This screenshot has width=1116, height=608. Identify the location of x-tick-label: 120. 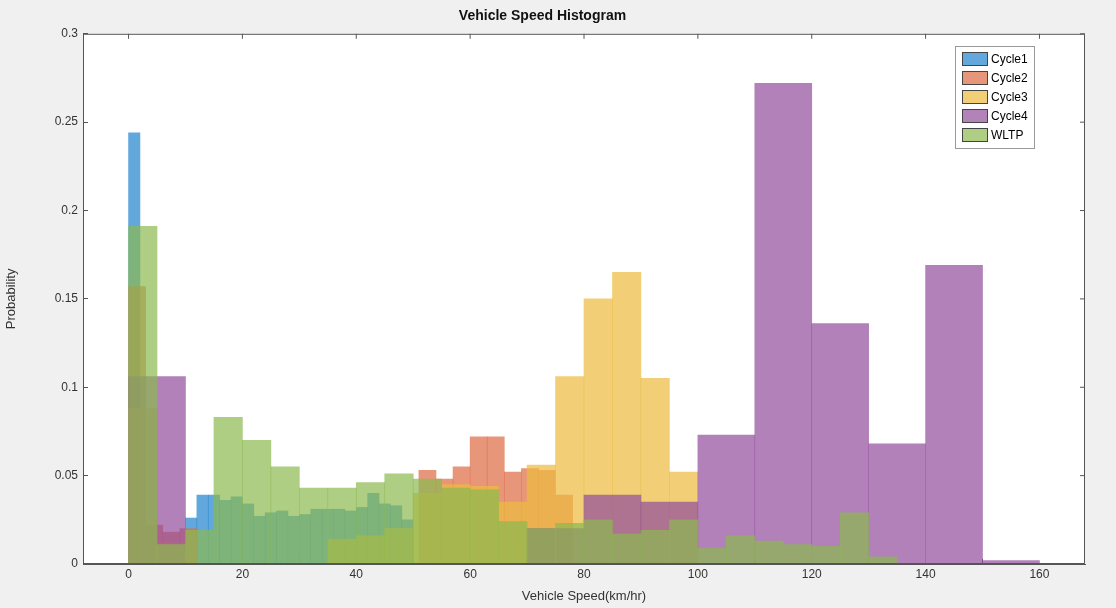
(812, 573).